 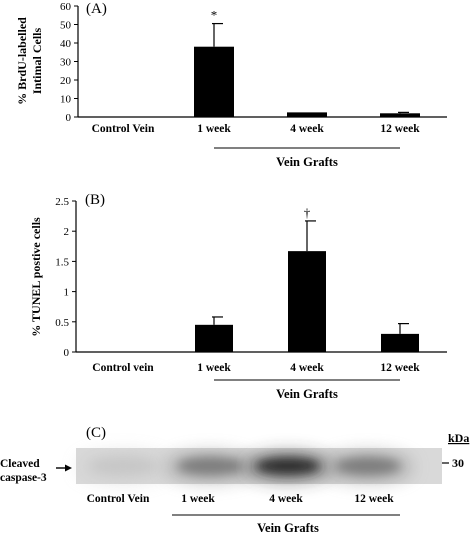 What do you see at coordinates (241, 499) in the screenshot?
I see `blot-lane-labels: Control Vein 1 week 4 week 12 week` at bounding box center [241, 499].